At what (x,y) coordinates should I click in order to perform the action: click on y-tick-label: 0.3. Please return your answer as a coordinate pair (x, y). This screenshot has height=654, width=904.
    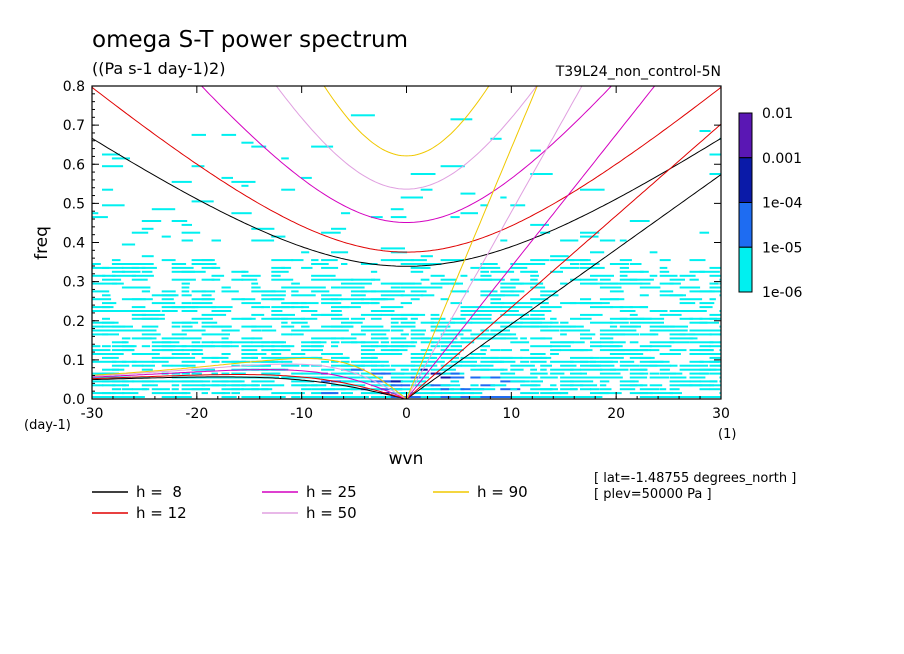
    Looking at the image, I should click on (74, 283).